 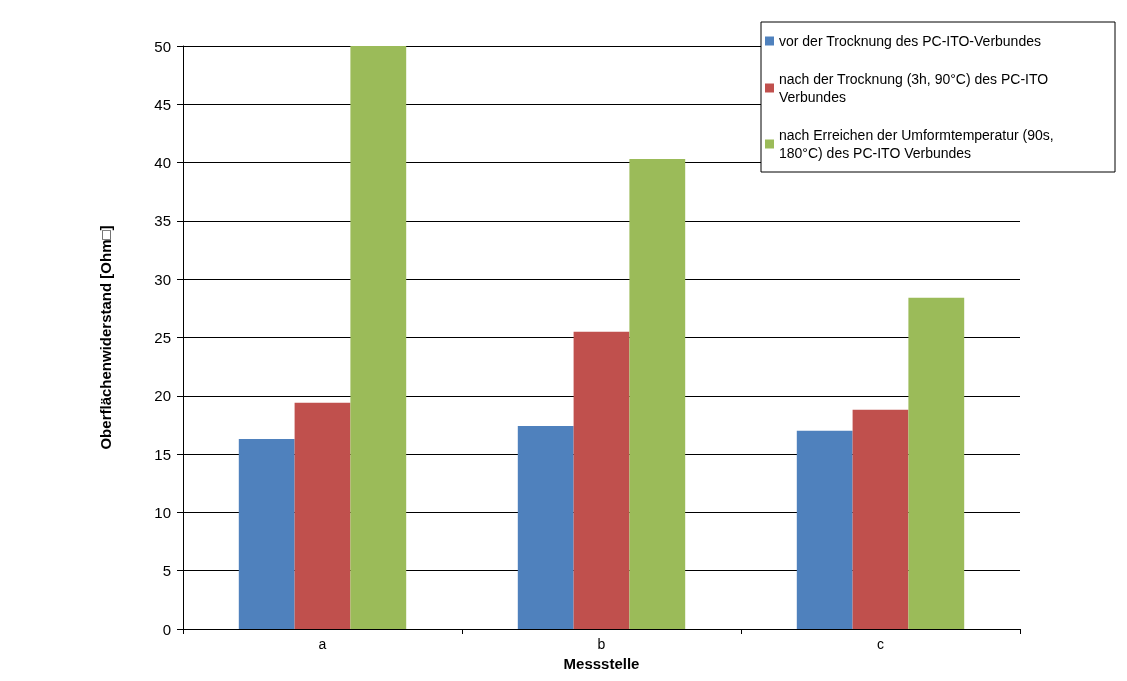 What do you see at coordinates (162, 279) in the screenshot?
I see `y-tick-label: 30` at bounding box center [162, 279].